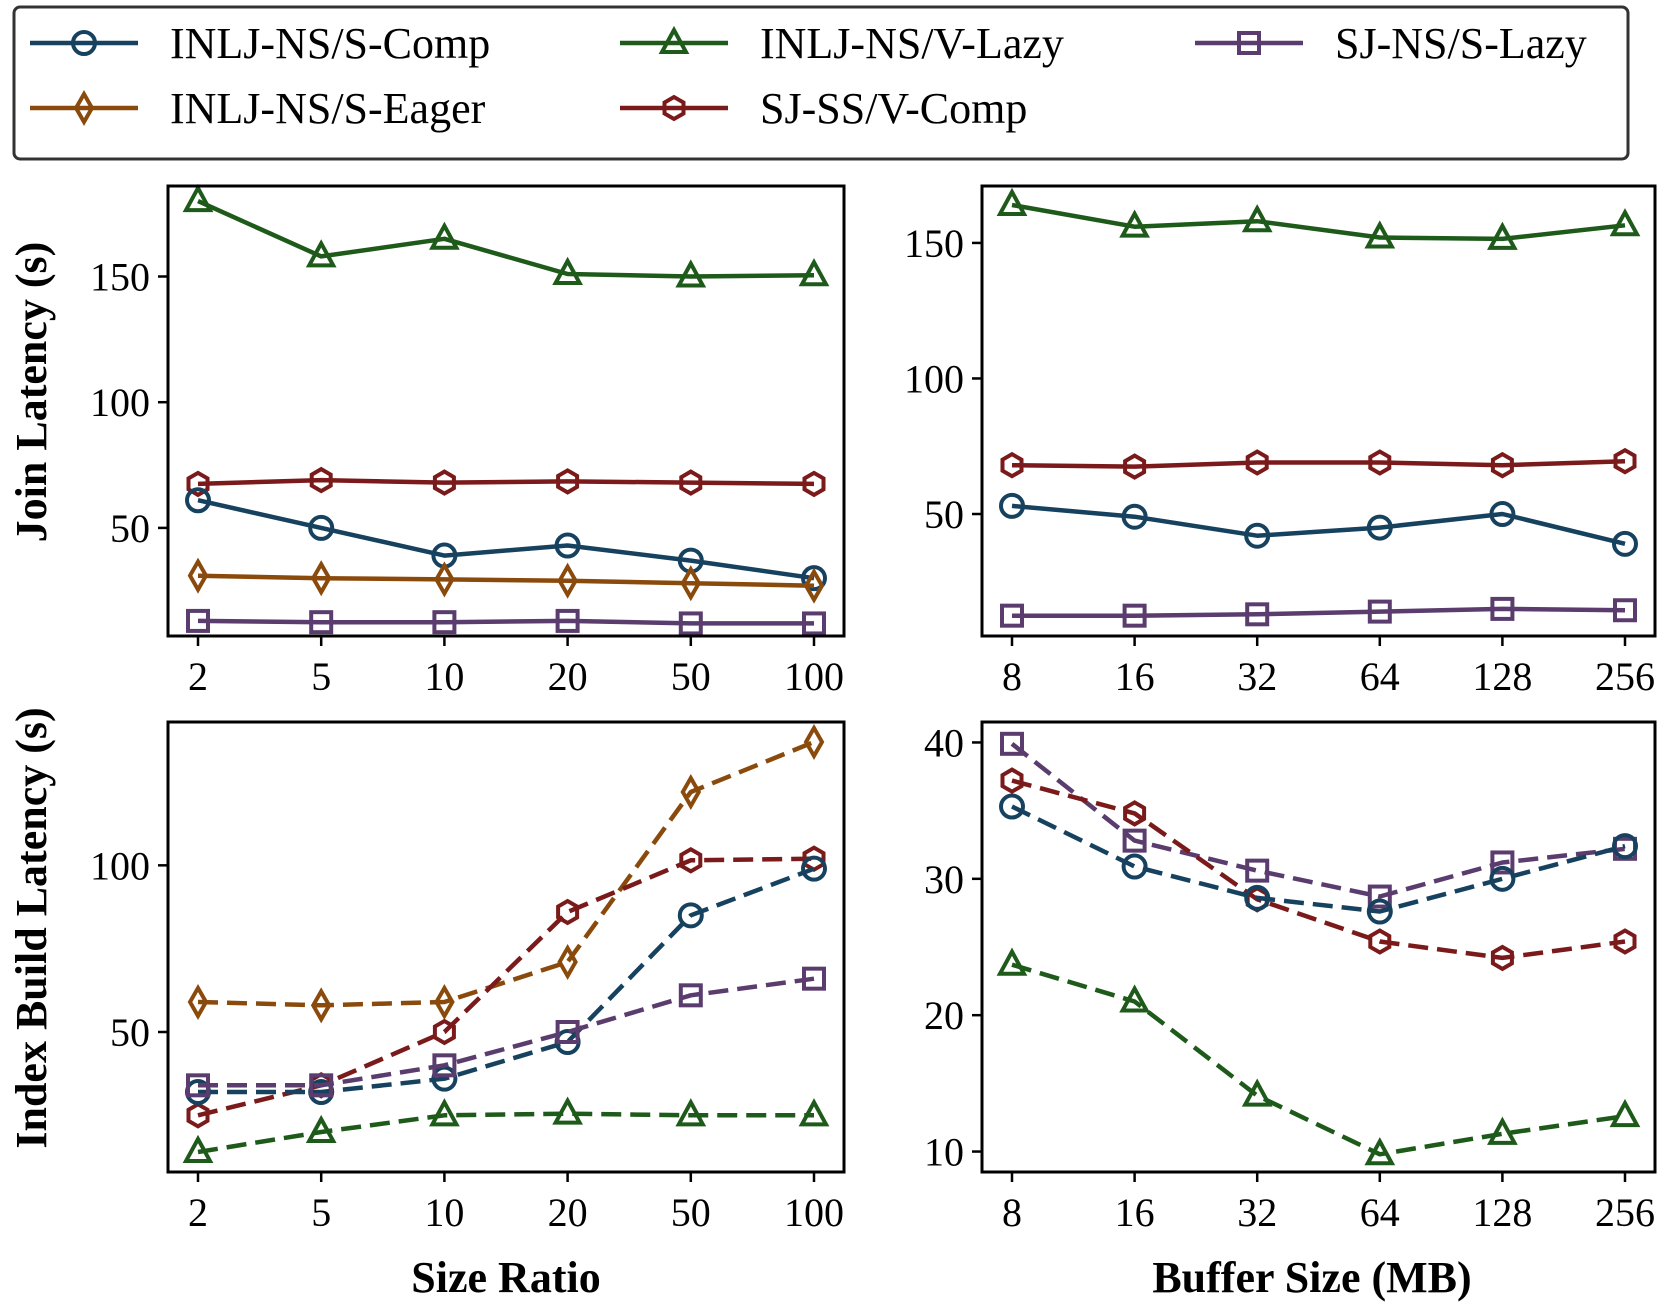 The image size is (1661, 1310). Describe the element at coordinates (31, 392) in the screenshot. I see `join-y-axis-title: Join Latency (s)` at that location.